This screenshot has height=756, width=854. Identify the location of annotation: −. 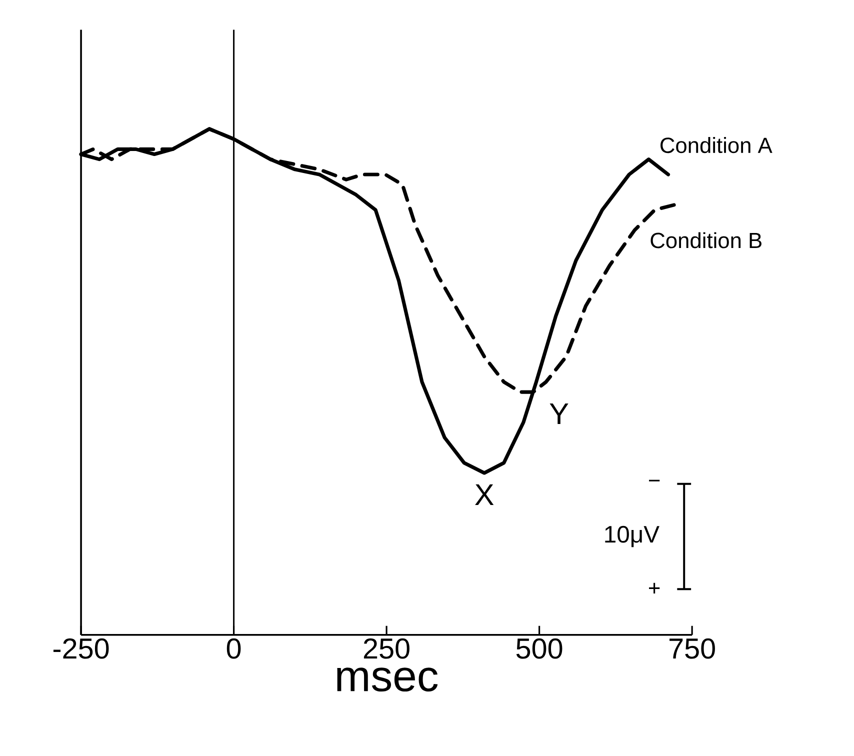
(654, 481).